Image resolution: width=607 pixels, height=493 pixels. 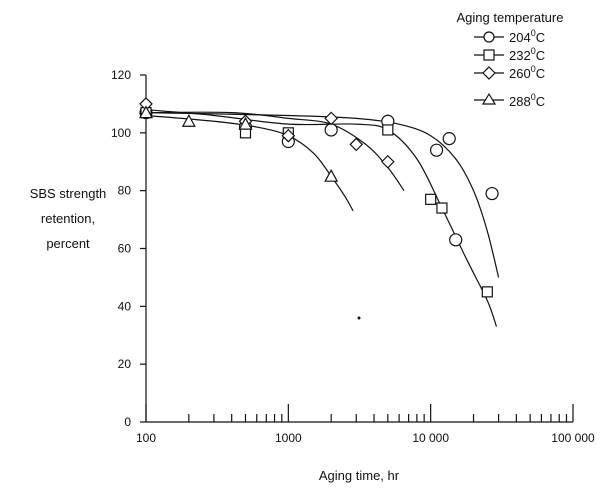 I want to click on legend-label-232: 2320C, so click(x=527, y=54).